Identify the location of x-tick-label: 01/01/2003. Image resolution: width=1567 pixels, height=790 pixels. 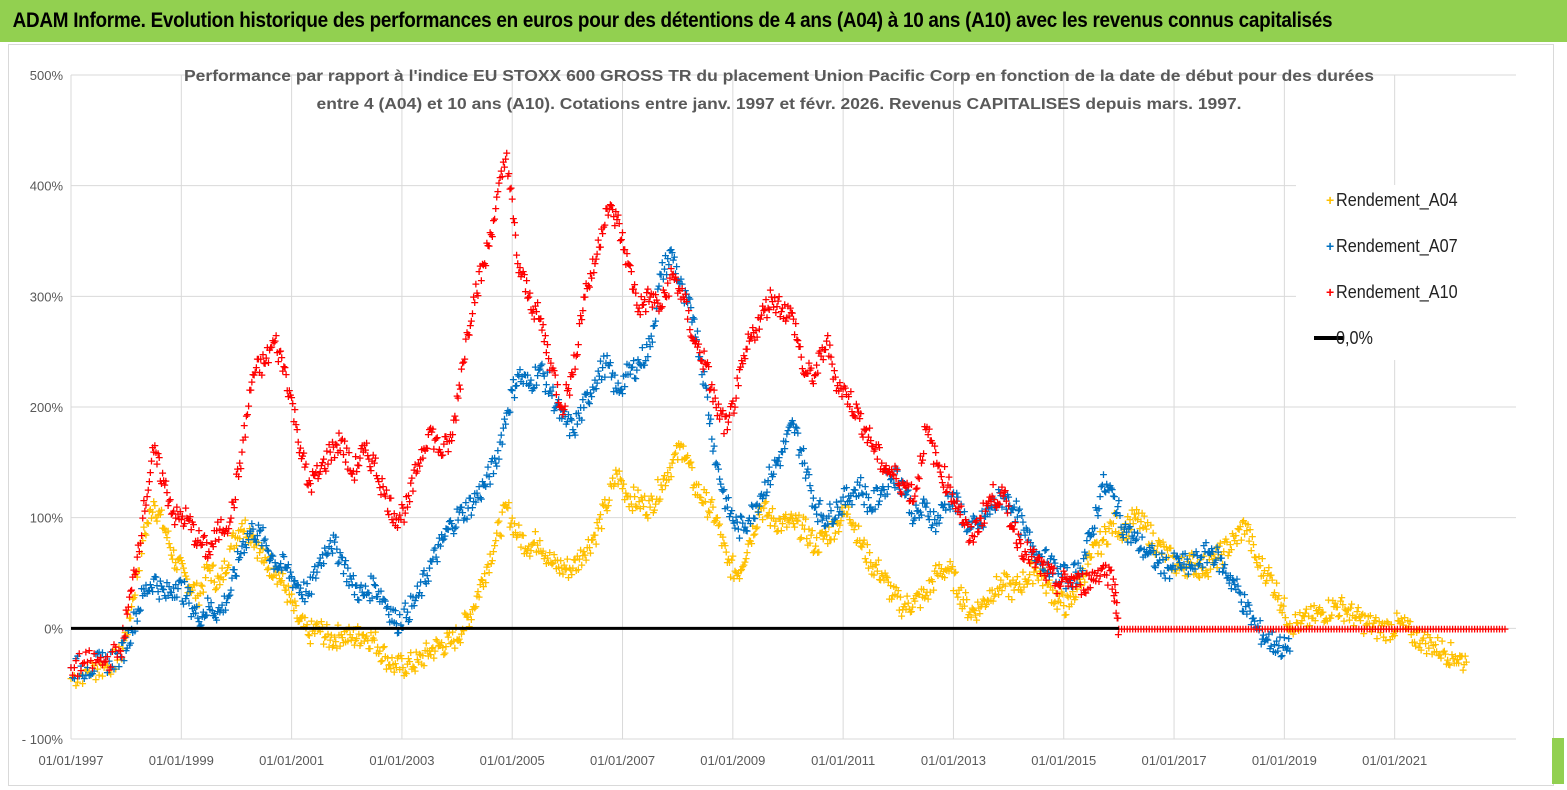
(401, 760).